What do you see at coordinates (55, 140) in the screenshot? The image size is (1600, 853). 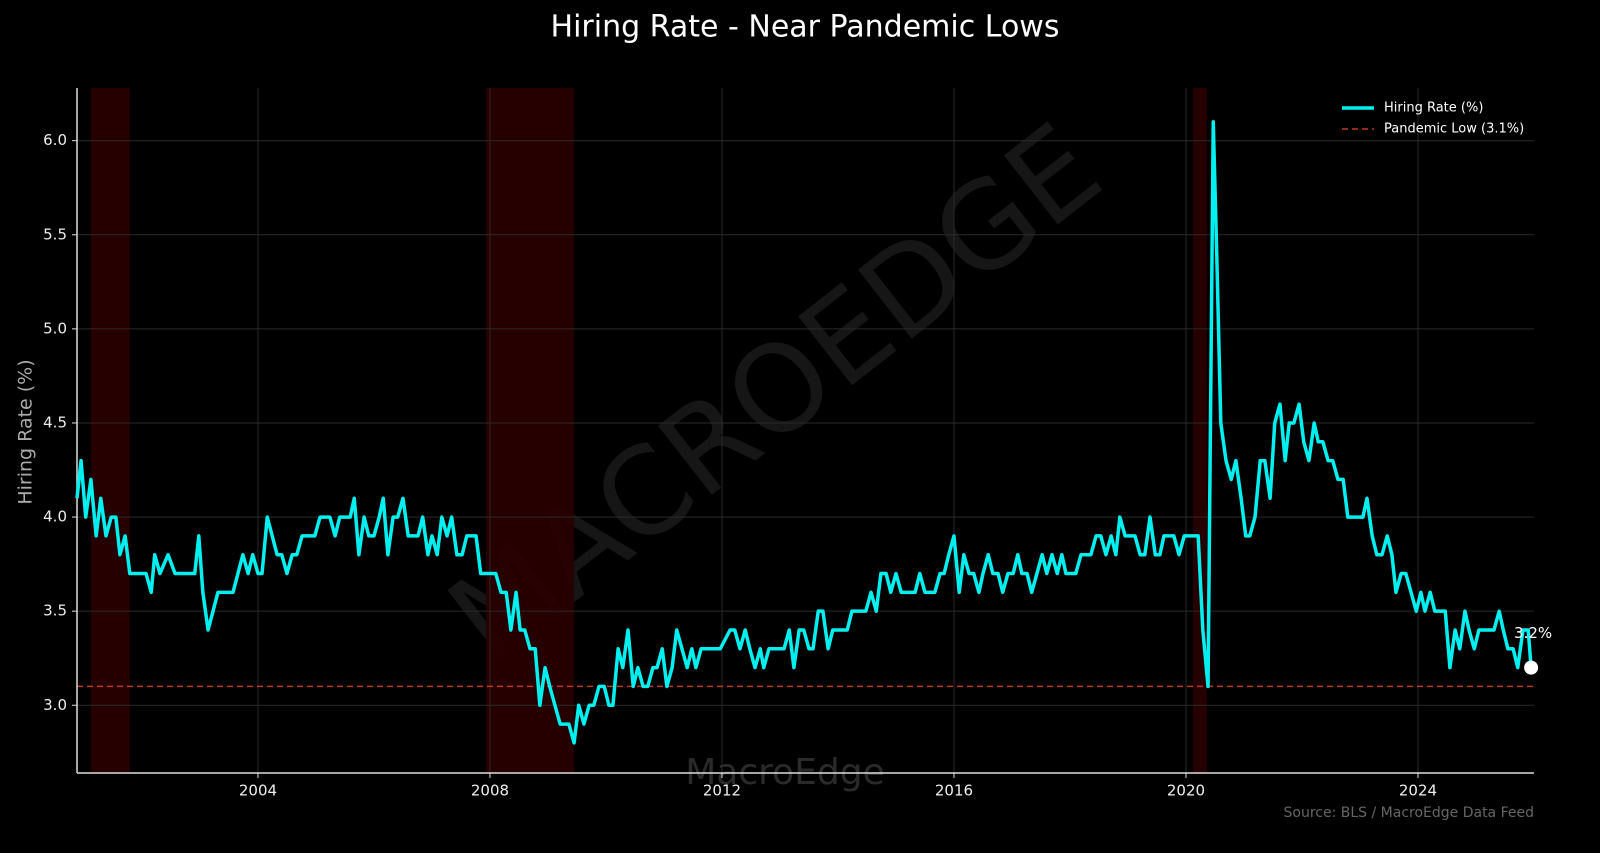 I see `y-tick-label: 6.0` at bounding box center [55, 140].